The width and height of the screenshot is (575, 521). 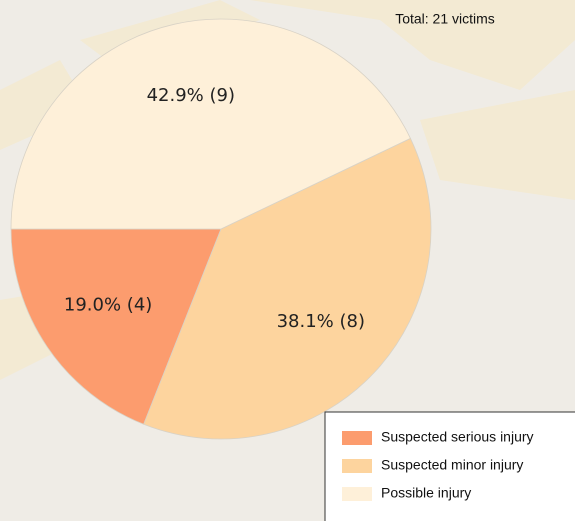 What do you see at coordinates (108, 305) in the screenshot?
I see `slice-label: 19.0% (4)` at bounding box center [108, 305].